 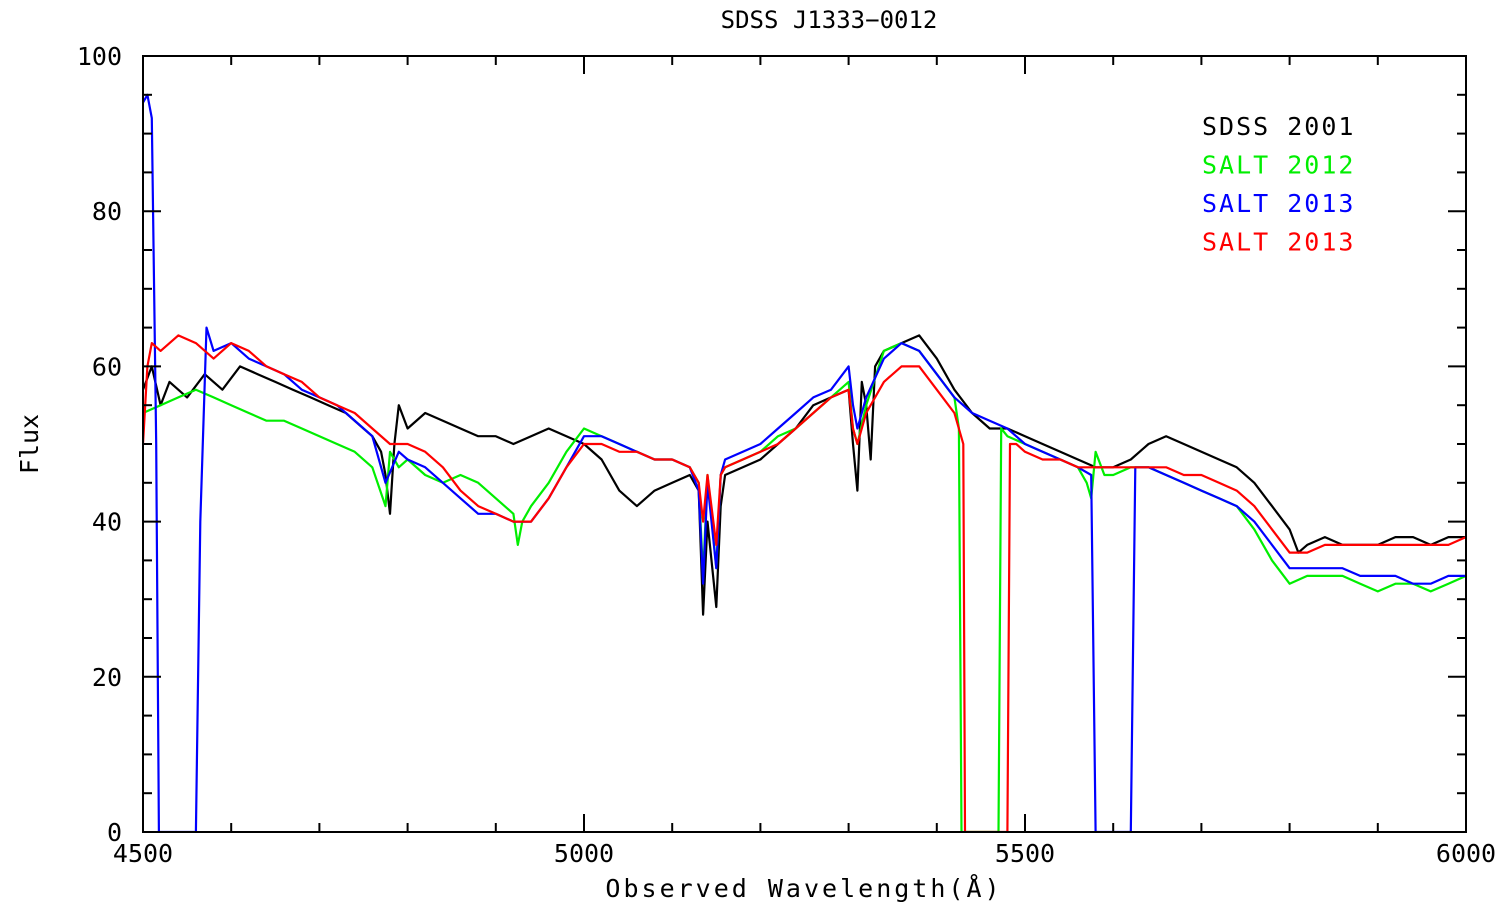 What do you see at coordinates (107, 366) in the screenshot?
I see `y-tick-label: 60` at bounding box center [107, 366].